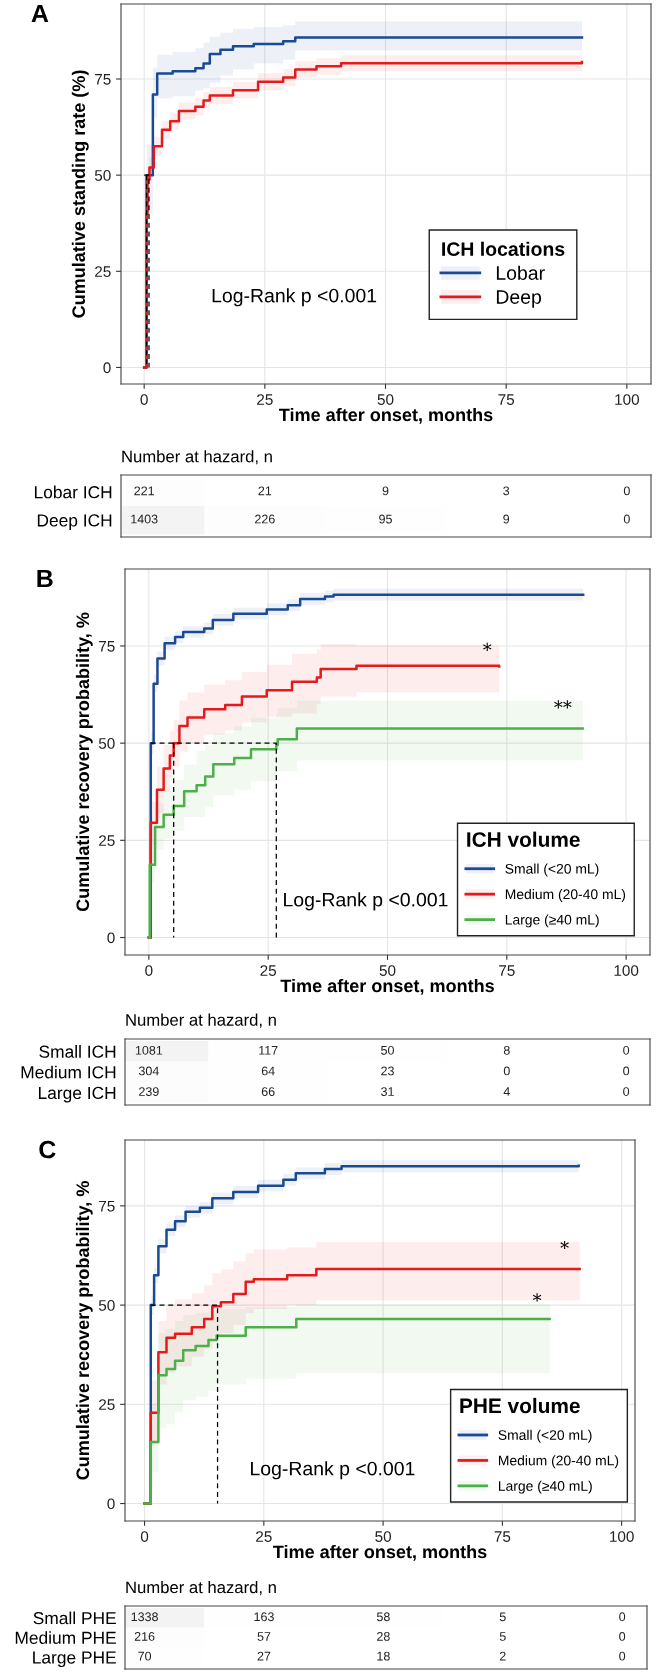 This screenshot has height=1677, width=661. Describe the element at coordinates (519, 299) in the screenshot. I see `legend-label: Deep` at that location.